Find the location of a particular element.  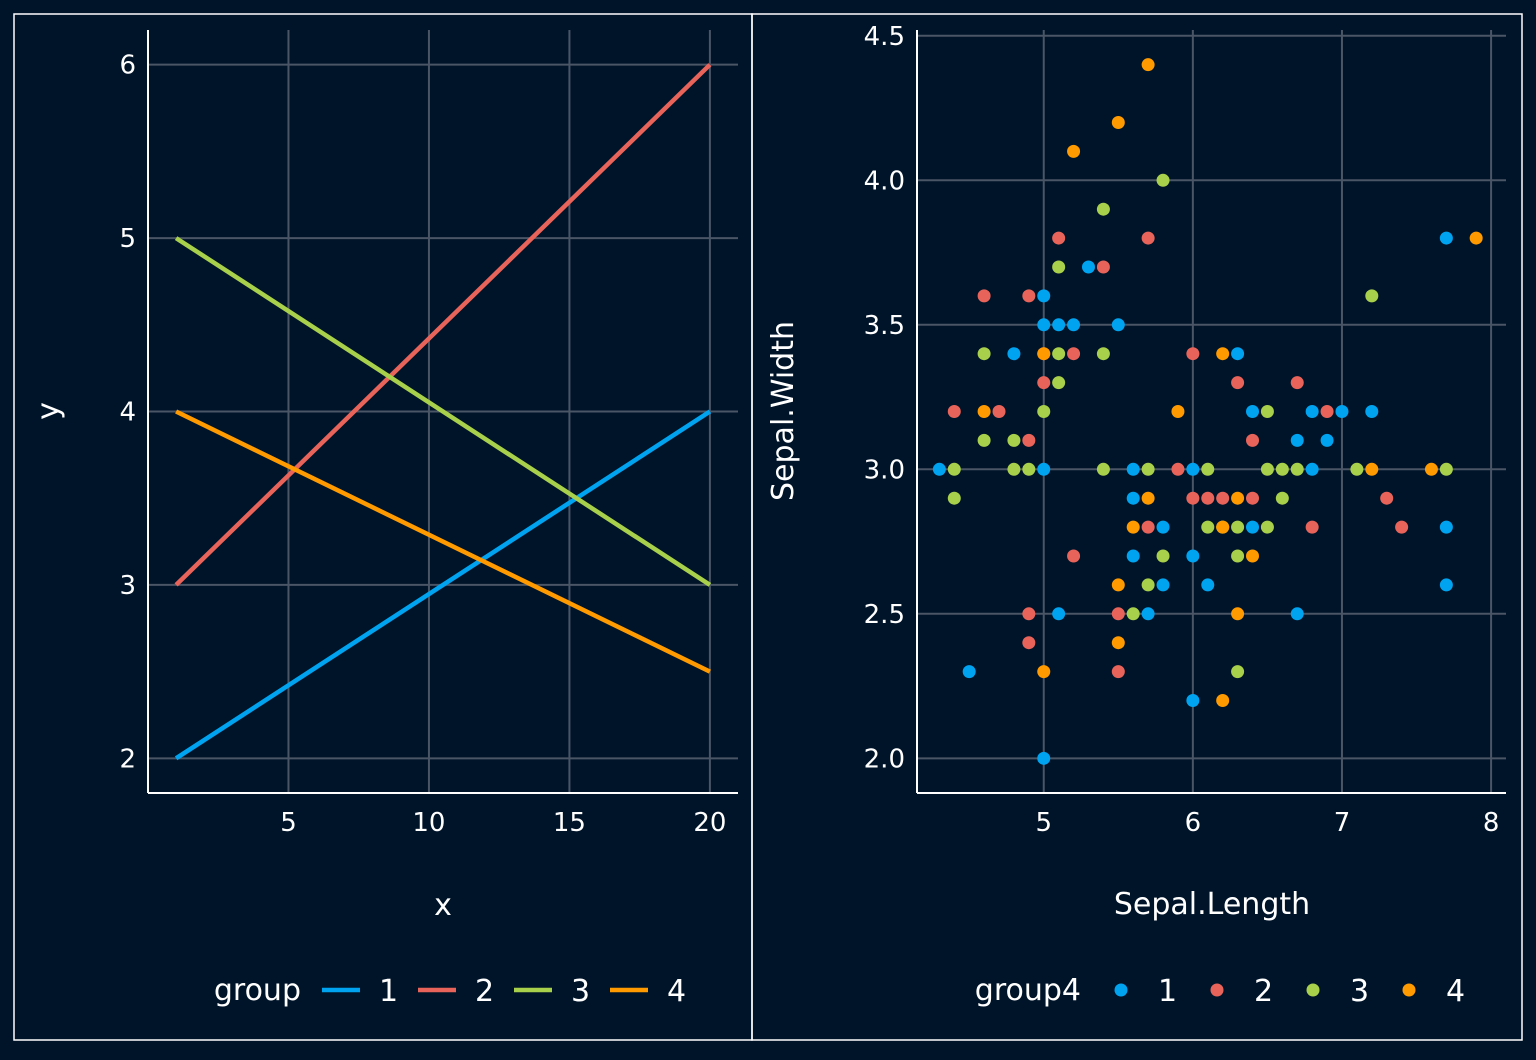

legend-label-group4-2: 2 is located at coordinates (1263, 991).